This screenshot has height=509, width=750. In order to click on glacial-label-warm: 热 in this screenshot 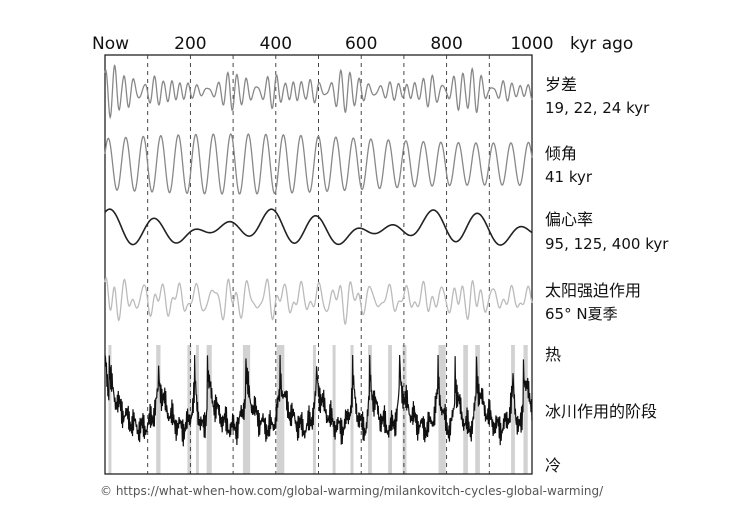, I will do `click(553, 354)`.